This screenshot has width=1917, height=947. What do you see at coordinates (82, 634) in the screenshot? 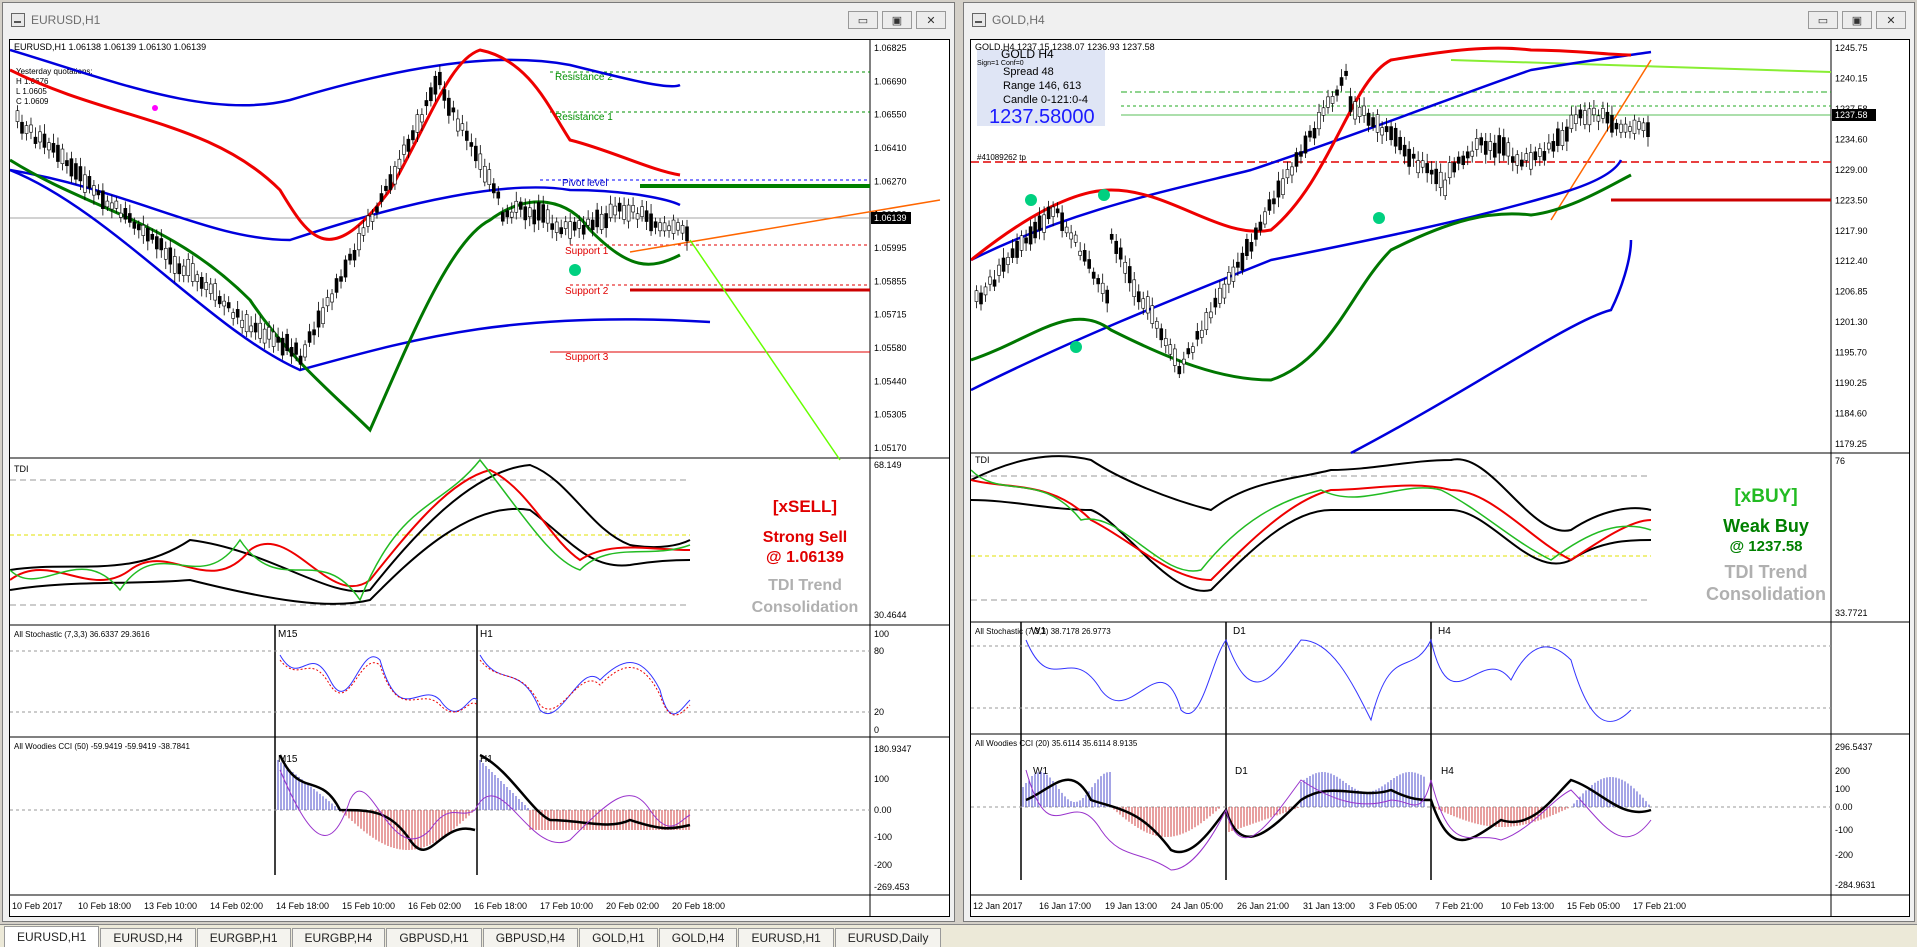
I see `stochastic-header: All Stochastic (7,3,3) 36.6337 29.3616` at bounding box center [82, 634].